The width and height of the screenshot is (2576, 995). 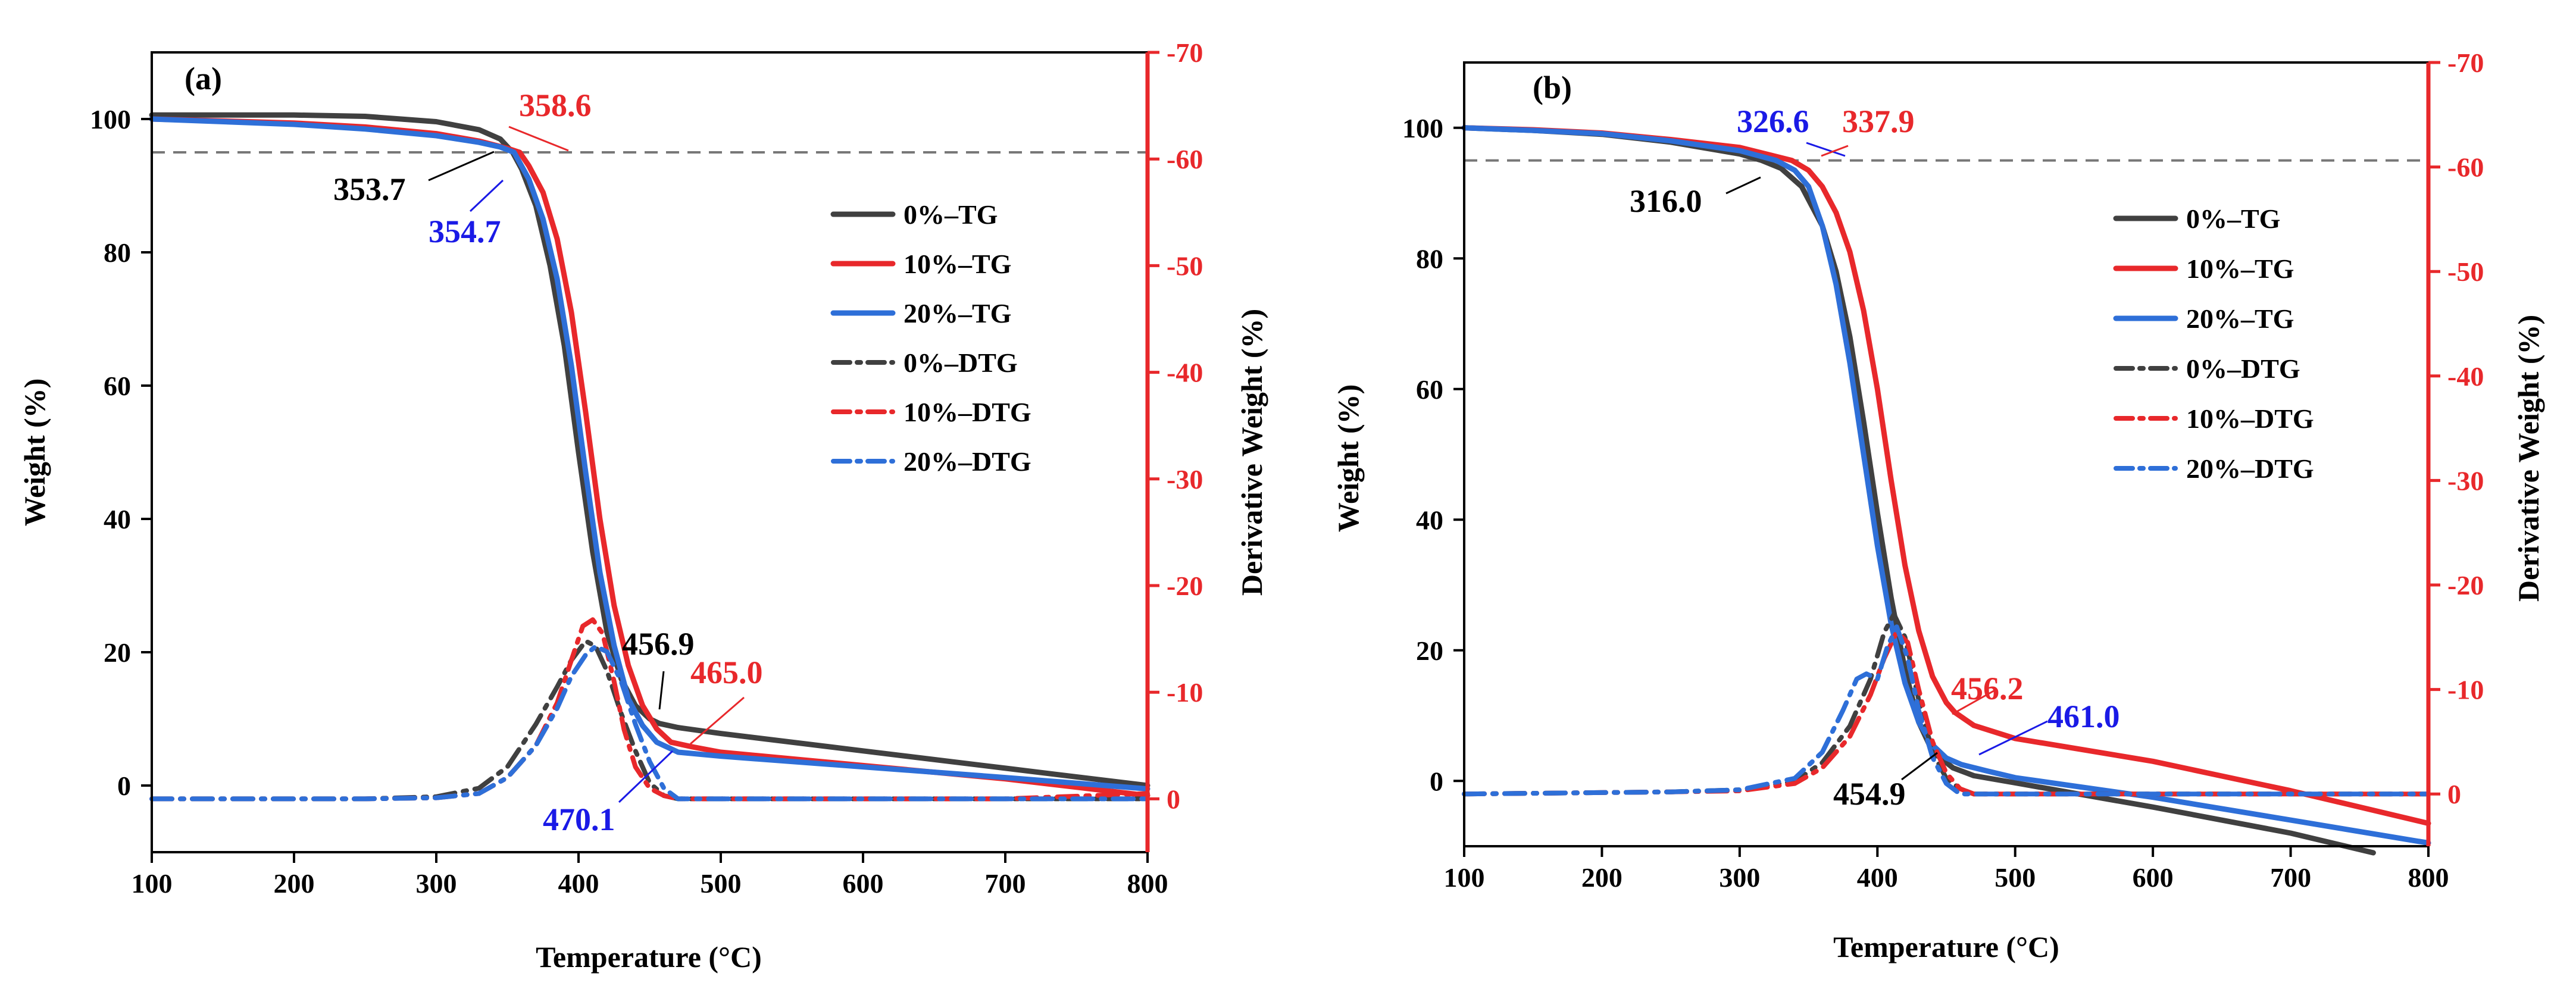 What do you see at coordinates (649, 723) in the screenshot?
I see `panel-a-series-20-dtg` at bounding box center [649, 723].